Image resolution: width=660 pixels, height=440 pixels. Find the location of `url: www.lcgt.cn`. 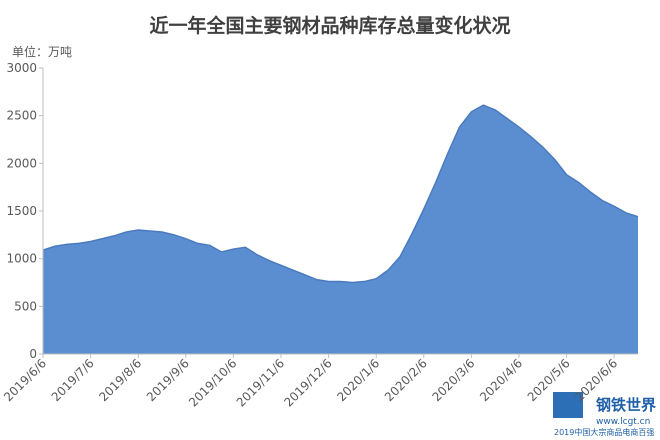

url: www.lcgt.cn is located at coordinates (623, 422).